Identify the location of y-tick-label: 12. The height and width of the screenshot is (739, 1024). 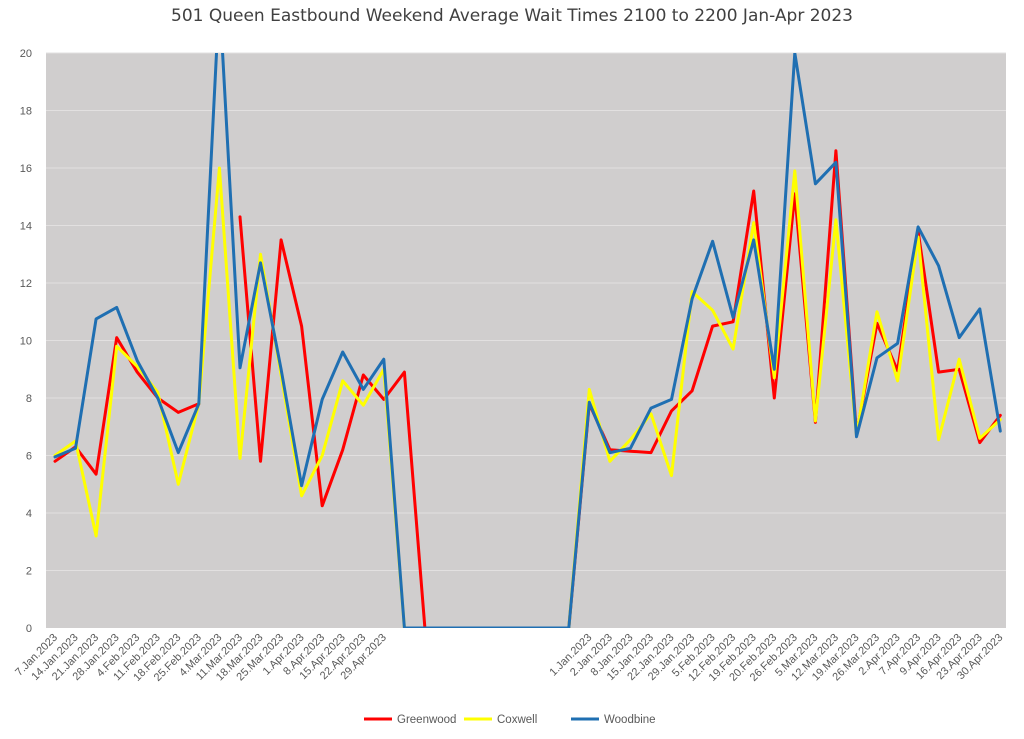
(26, 284).